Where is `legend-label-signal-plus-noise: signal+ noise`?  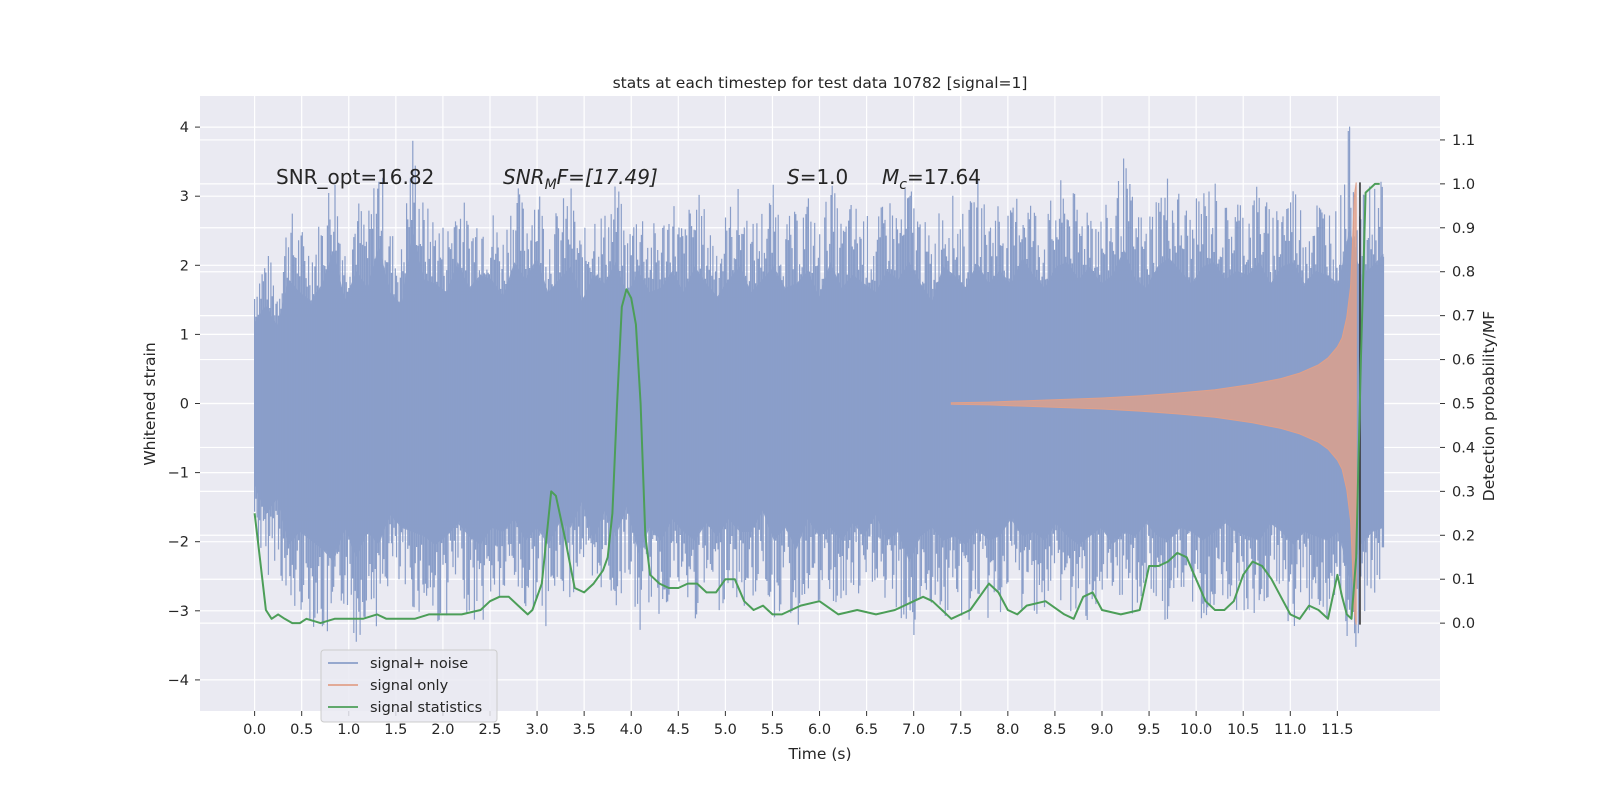 legend-label-signal-plus-noise: signal+ noise is located at coordinates (419, 664).